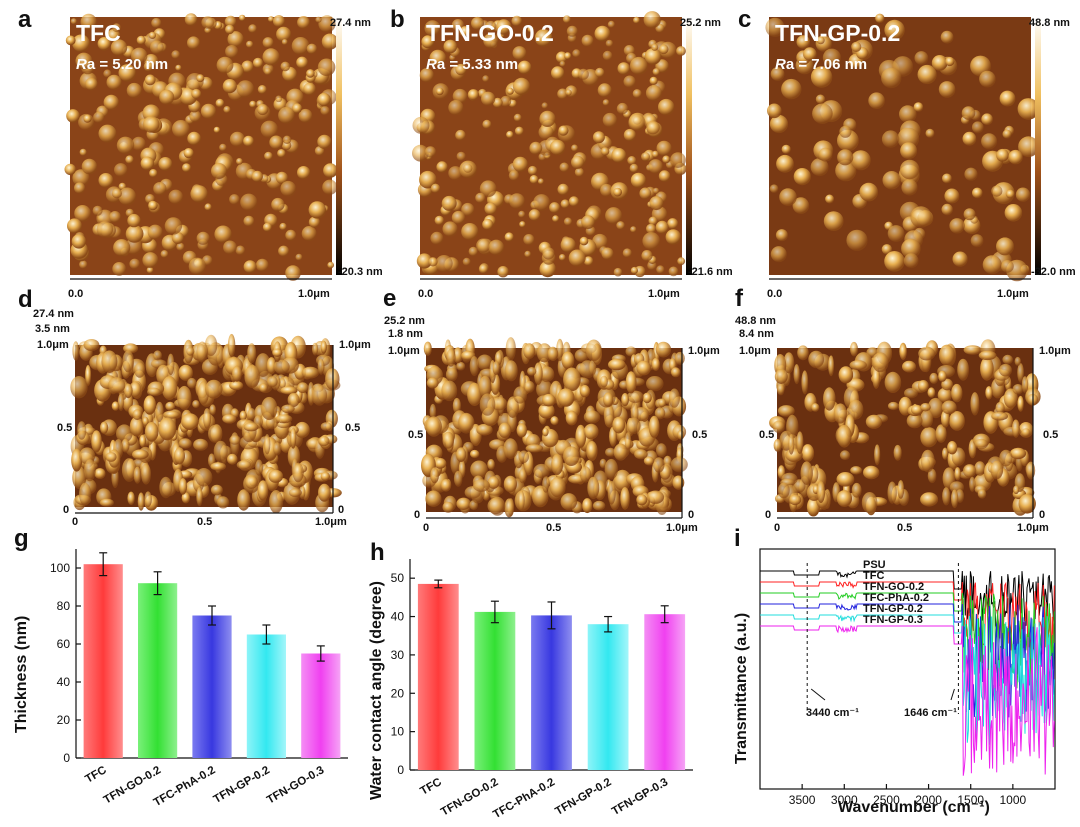 This screenshot has width=1080, height=827. Describe the element at coordinates (640, 797) in the screenshot. I see `category-label: TFN-GP-0.3` at that location.